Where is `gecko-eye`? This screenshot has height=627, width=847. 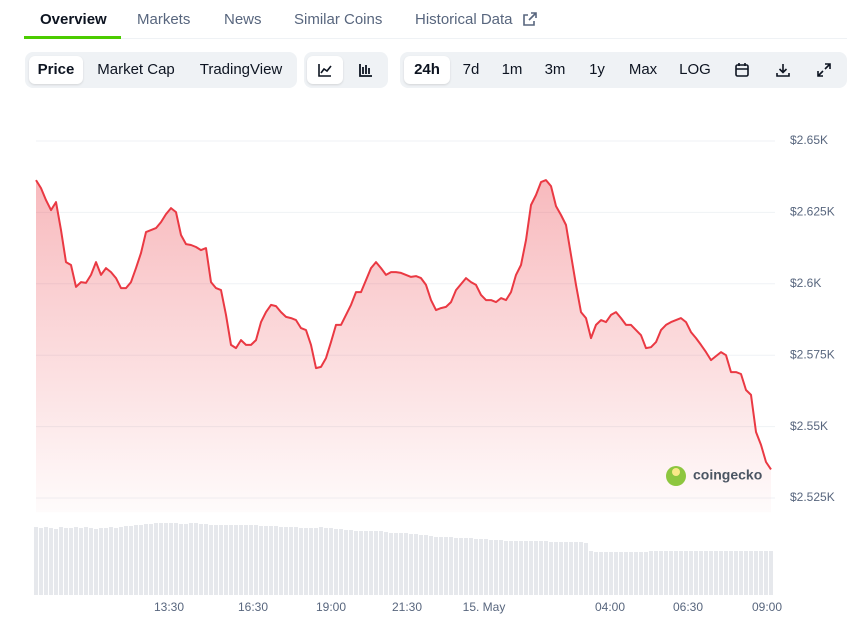
gecko-eye is located at coordinates (676, 472).